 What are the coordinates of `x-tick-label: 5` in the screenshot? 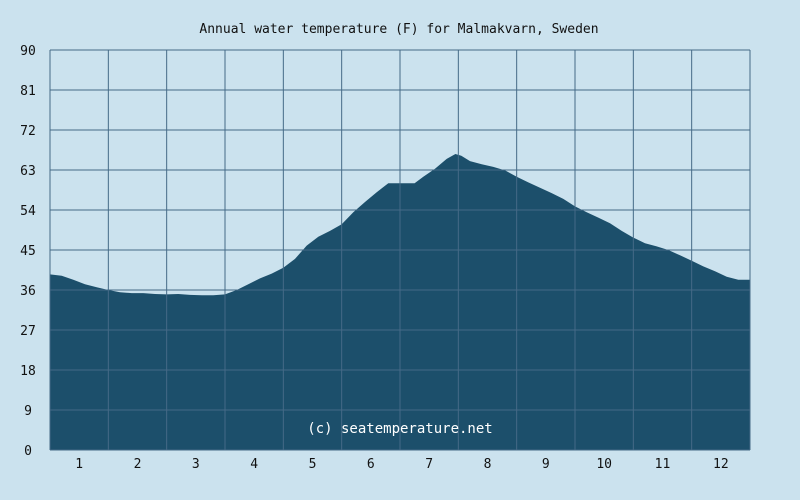 It's located at (313, 464).